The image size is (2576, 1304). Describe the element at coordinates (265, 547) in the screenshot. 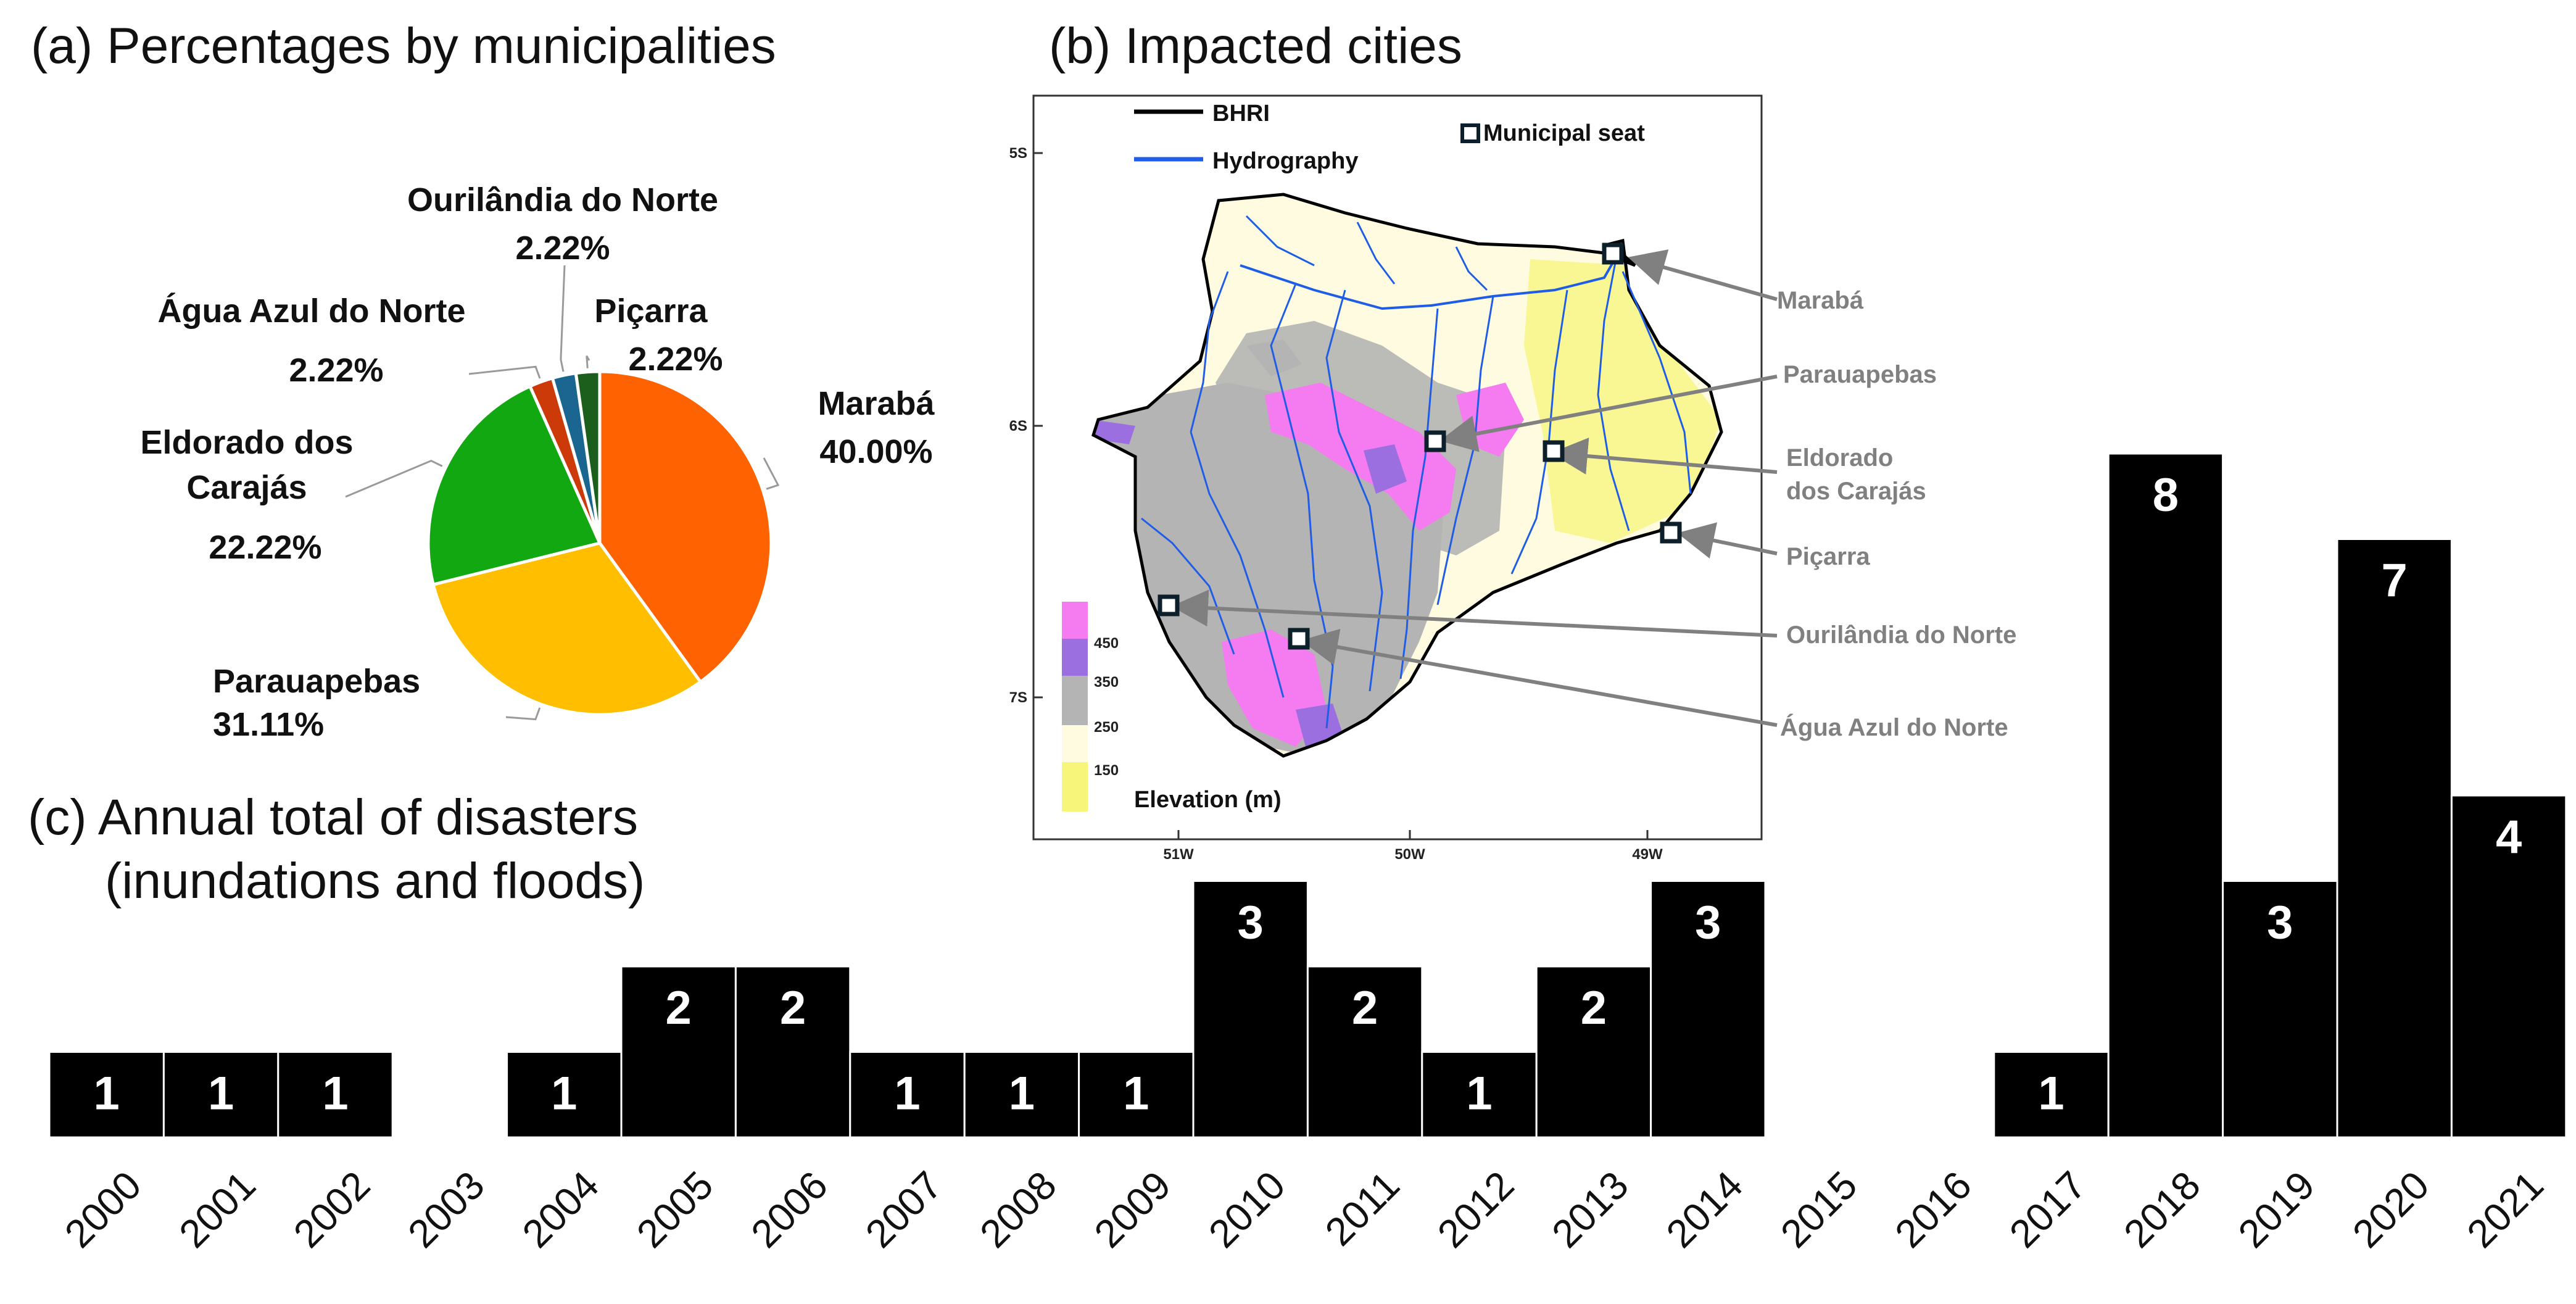

I see `pie-value-eldorado: 22.22%` at that location.